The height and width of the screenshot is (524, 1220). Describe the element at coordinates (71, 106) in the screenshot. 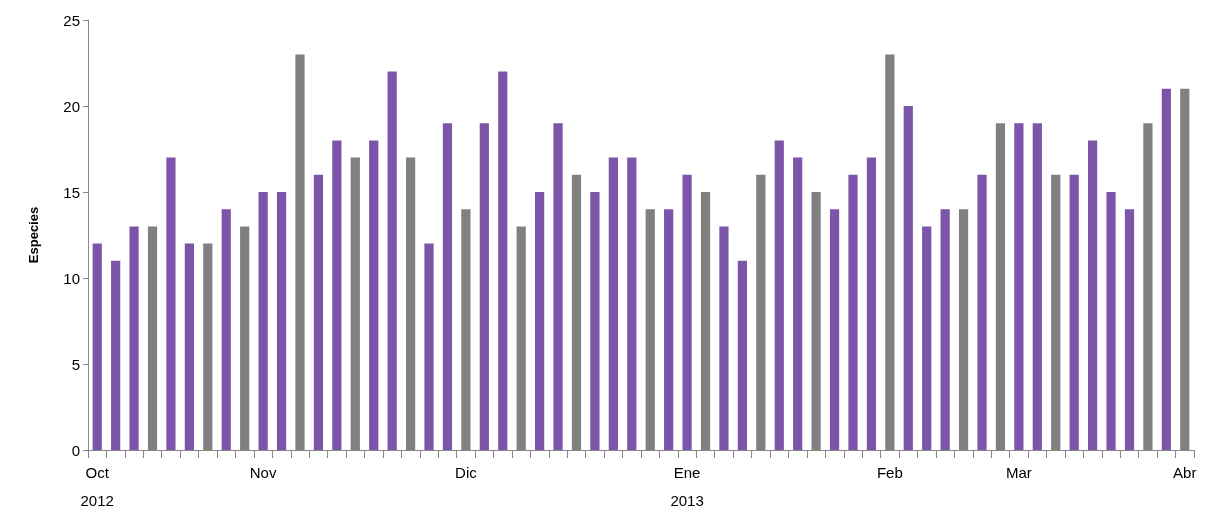

I see `y-tick-label: 20` at that location.